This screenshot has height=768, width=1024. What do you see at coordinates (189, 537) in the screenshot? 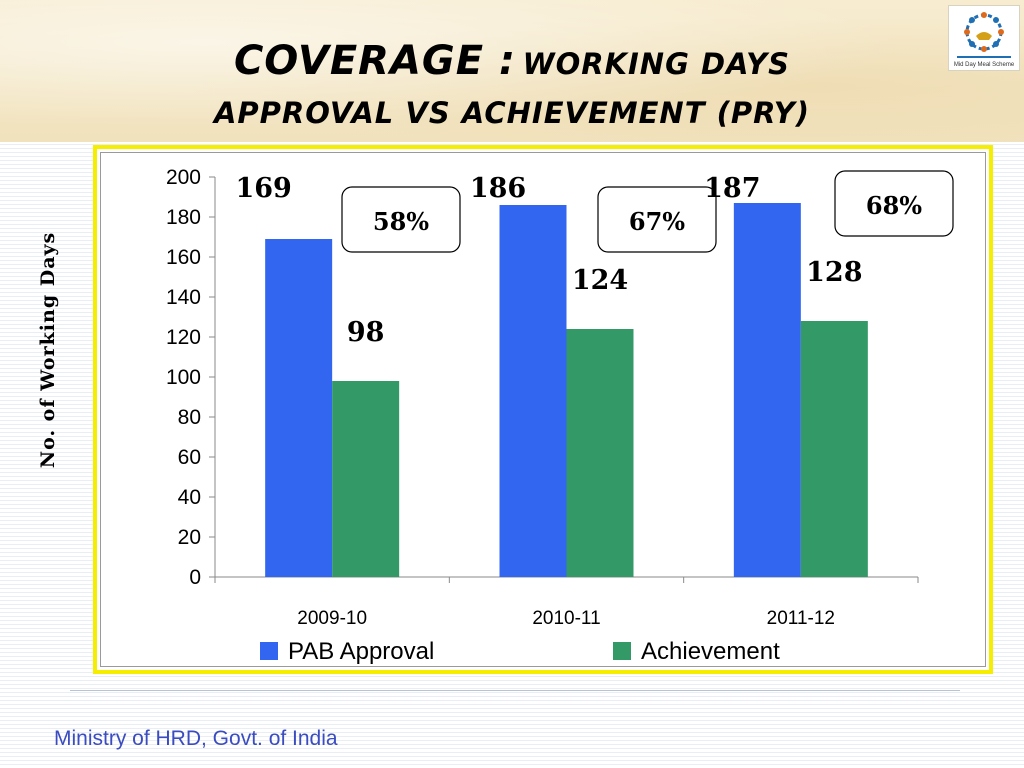
I see `y-tick-label: 20` at bounding box center [189, 537].